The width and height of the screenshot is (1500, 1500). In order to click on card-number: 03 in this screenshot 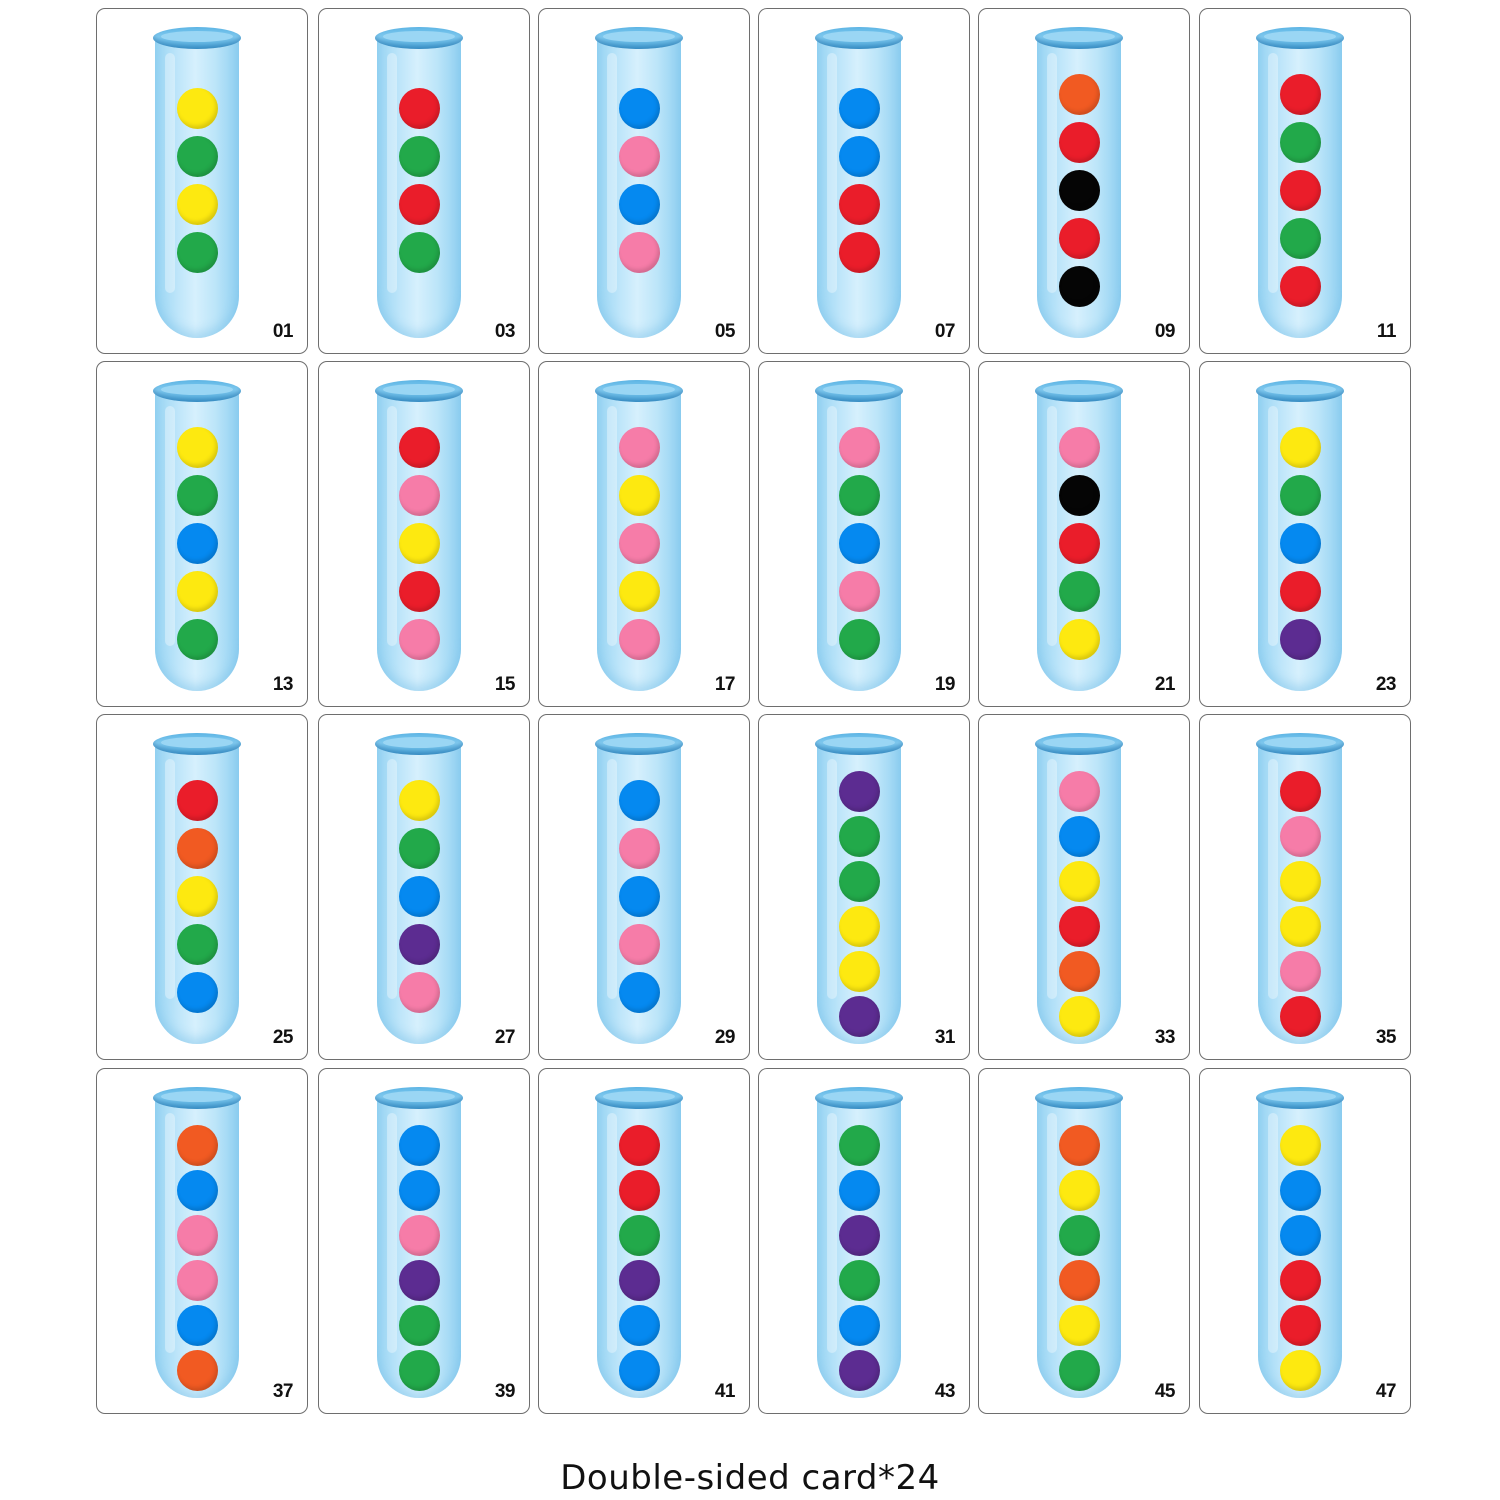, I will do `click(505, 331)`.